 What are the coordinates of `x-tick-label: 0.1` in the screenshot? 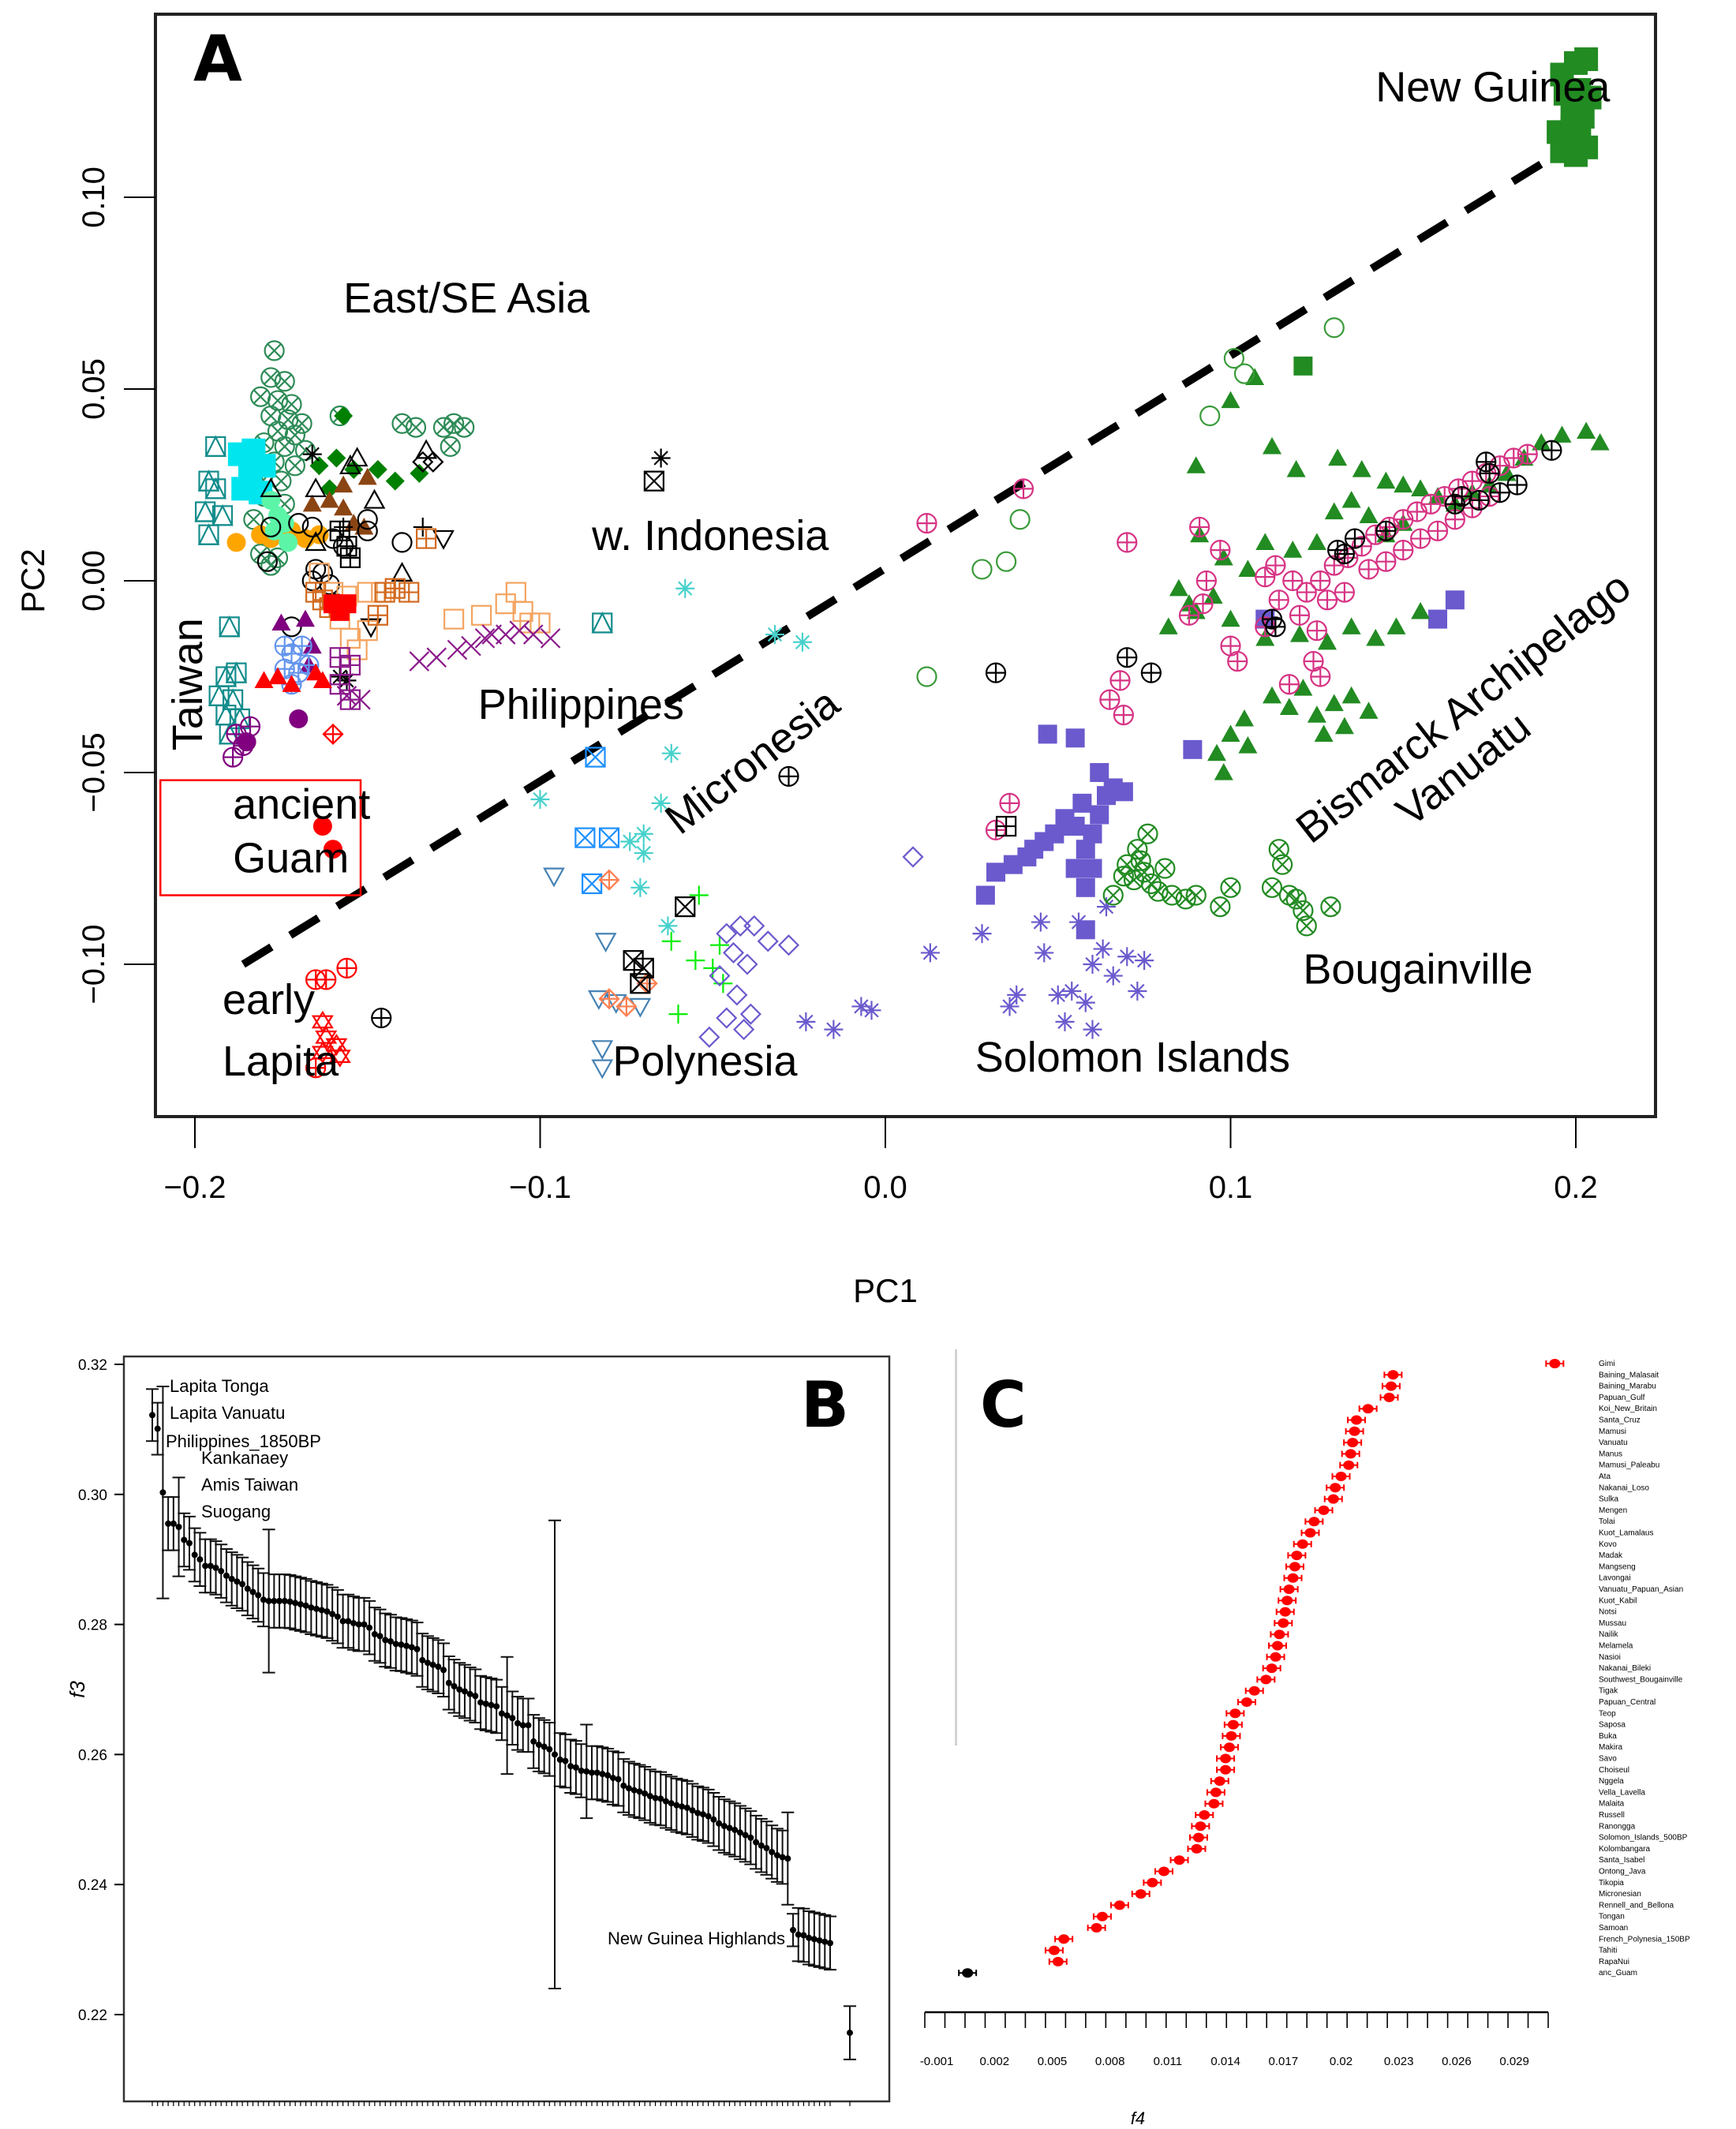 It's located at (1231, 1187).